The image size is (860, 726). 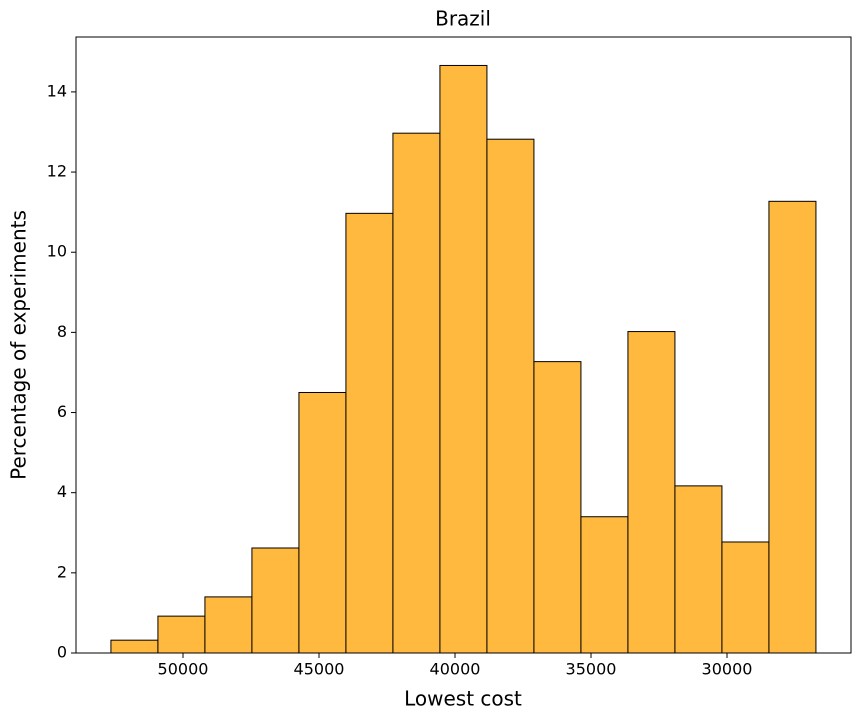 What do you see at coordinates (57, 171) in the screenshot?
I see `y-tick-label: 12` at bounding box center [57, 171].